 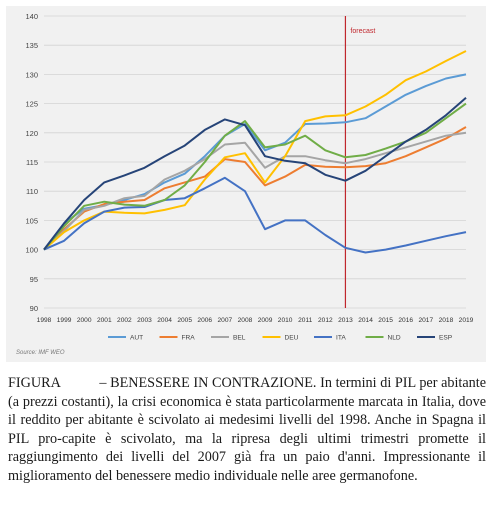 What do you see at coordinates (362, 31) in the screenshot?
I see `forecast-label: forecast` at bounding box center [362, 31].